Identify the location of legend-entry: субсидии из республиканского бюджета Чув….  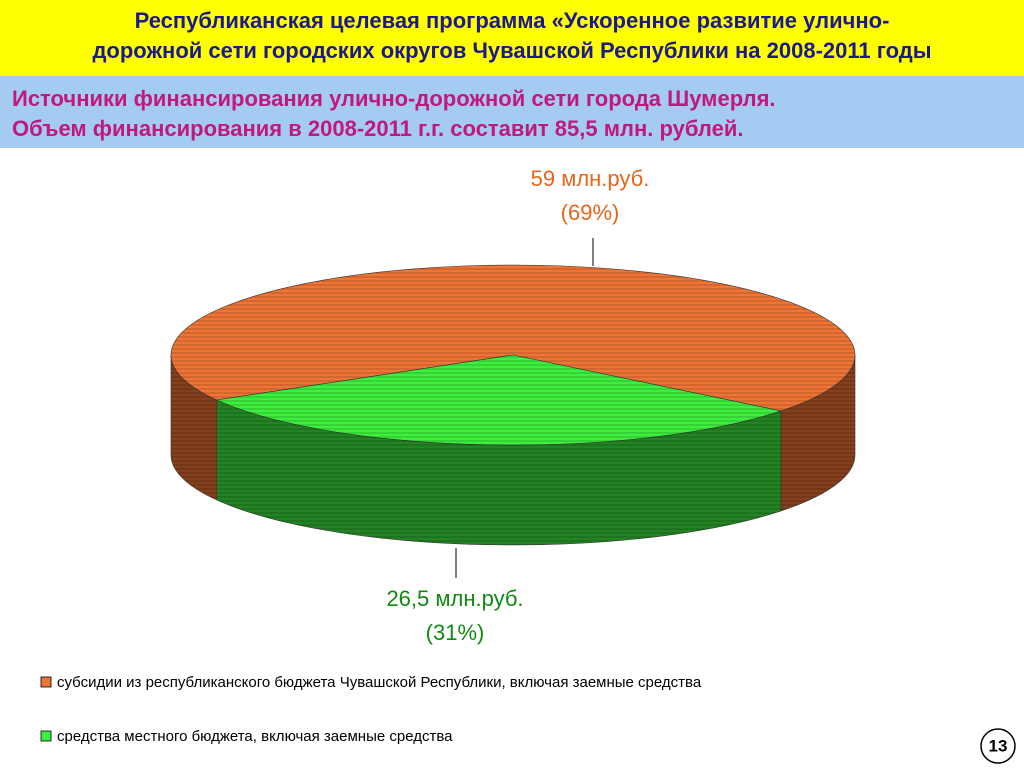
(379, 682).